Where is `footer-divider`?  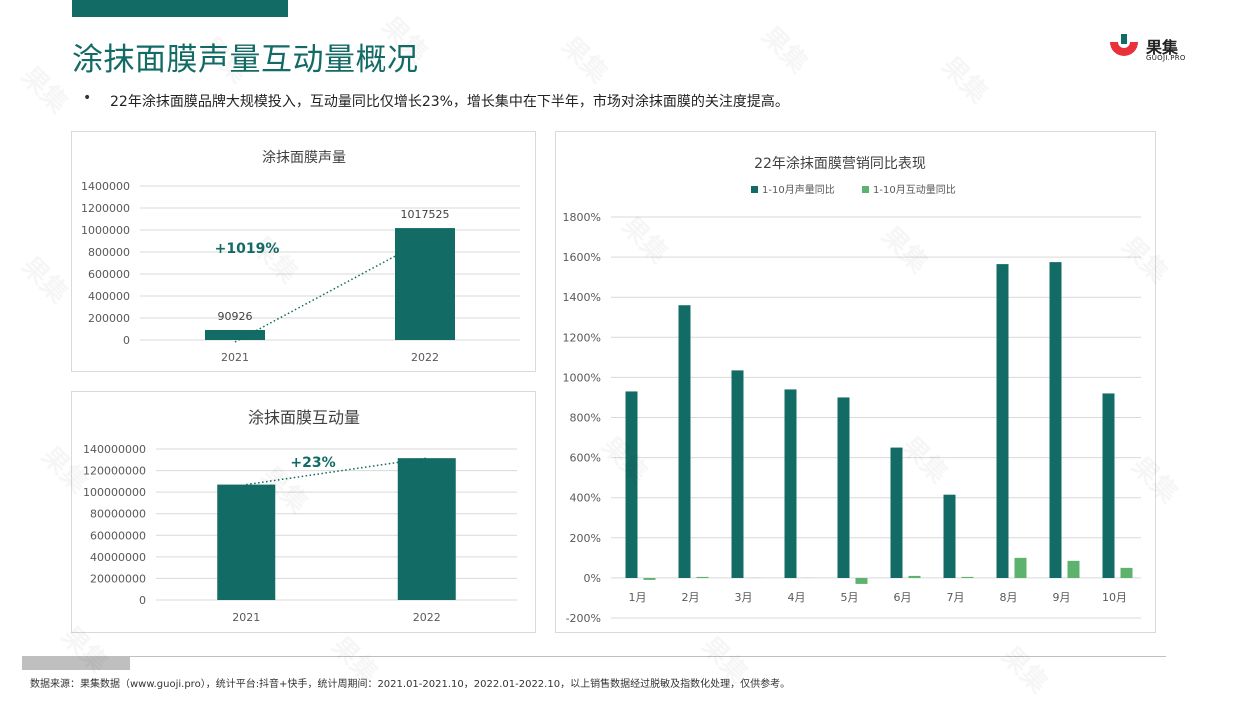 footer-divider is located at coordinates (594, 656).